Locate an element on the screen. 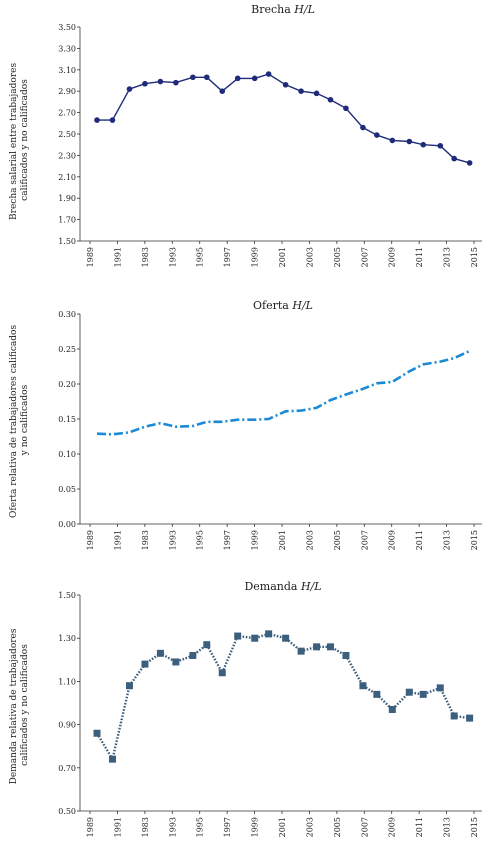 The height and width of the screenshot is (843, 486). y-tick-label: 1.90 is located at coordinates (67, 198).